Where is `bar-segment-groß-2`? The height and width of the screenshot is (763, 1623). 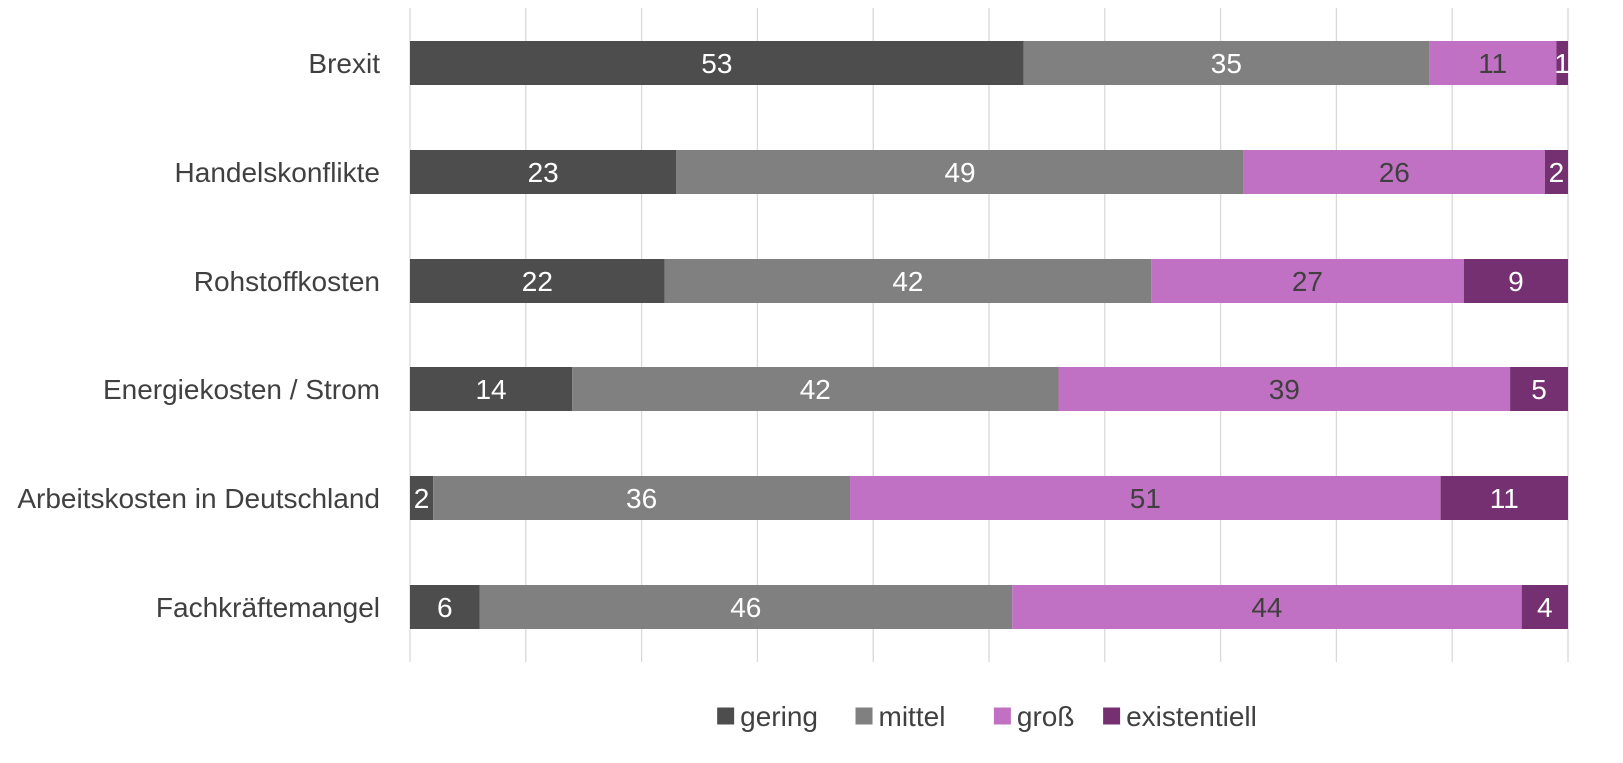
bar-segment-groß-2 is located at coordinates (1307, 281).